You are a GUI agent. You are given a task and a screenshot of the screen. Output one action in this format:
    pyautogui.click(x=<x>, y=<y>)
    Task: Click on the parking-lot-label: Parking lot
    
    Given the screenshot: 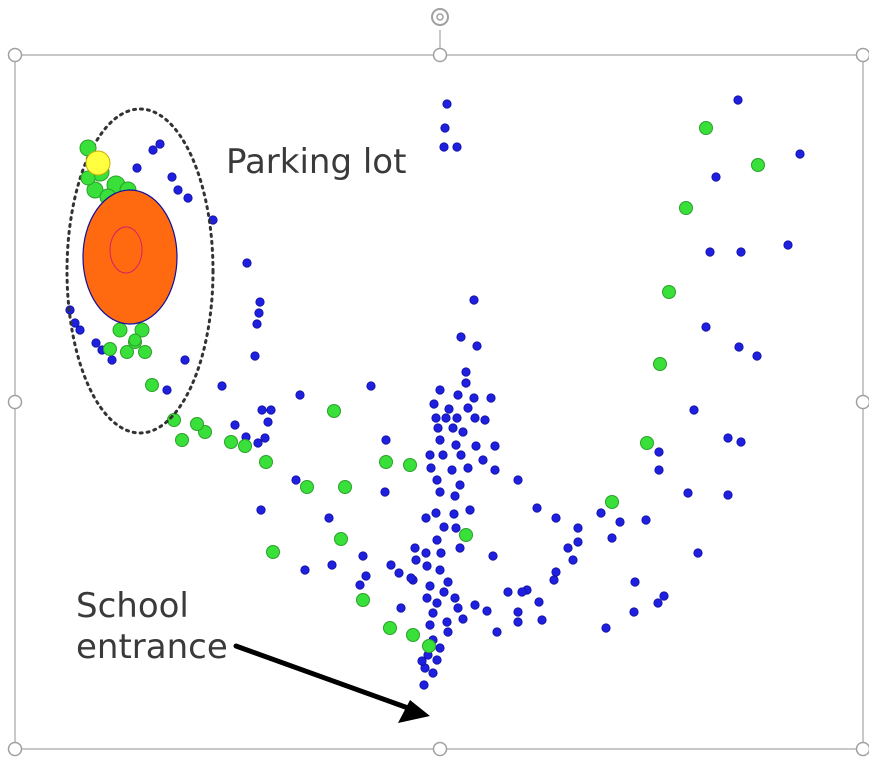 What is the action you would take?
    pyautogui.click(x=316, y=162)
    